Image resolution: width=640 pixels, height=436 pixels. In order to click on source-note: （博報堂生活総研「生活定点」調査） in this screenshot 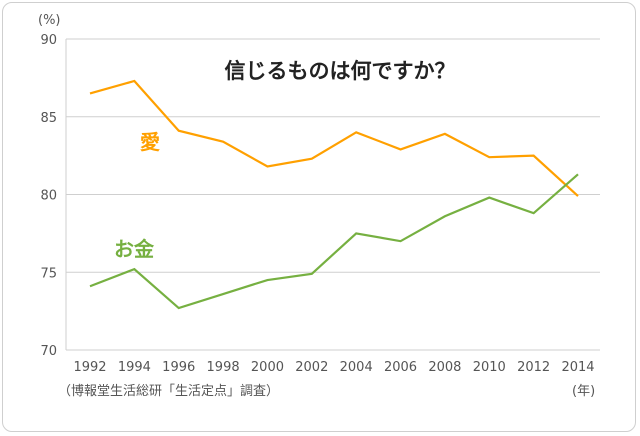, I will do `click(168, 391)`.